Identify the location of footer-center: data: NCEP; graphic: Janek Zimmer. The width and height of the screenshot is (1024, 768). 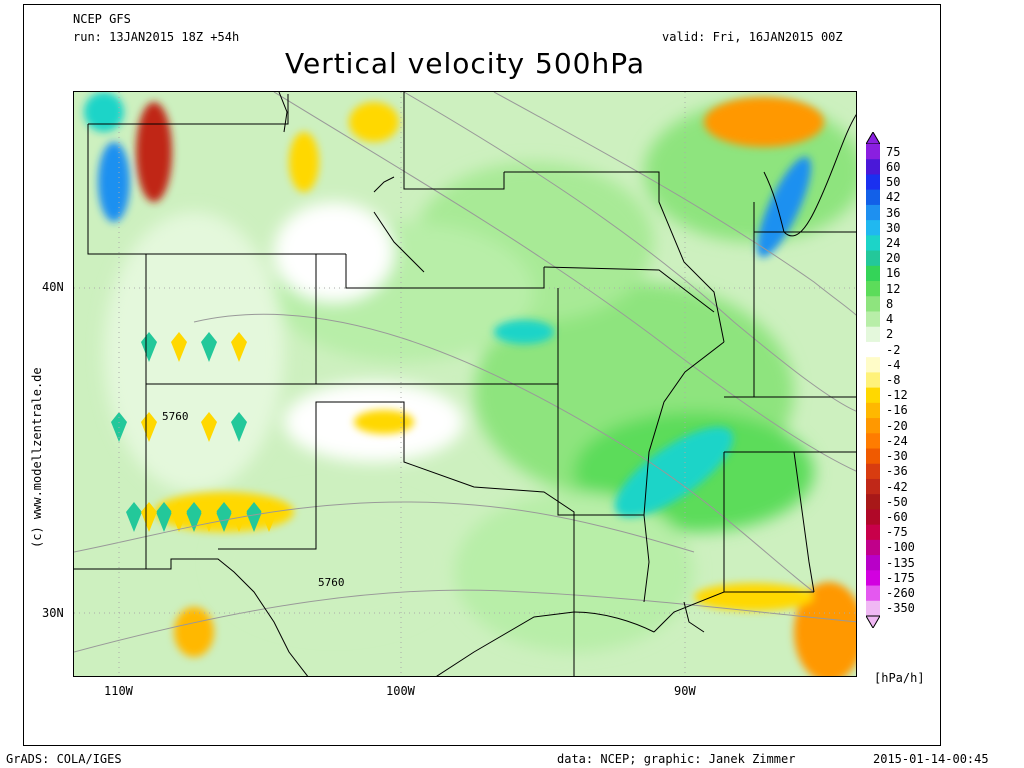
(676, 759).